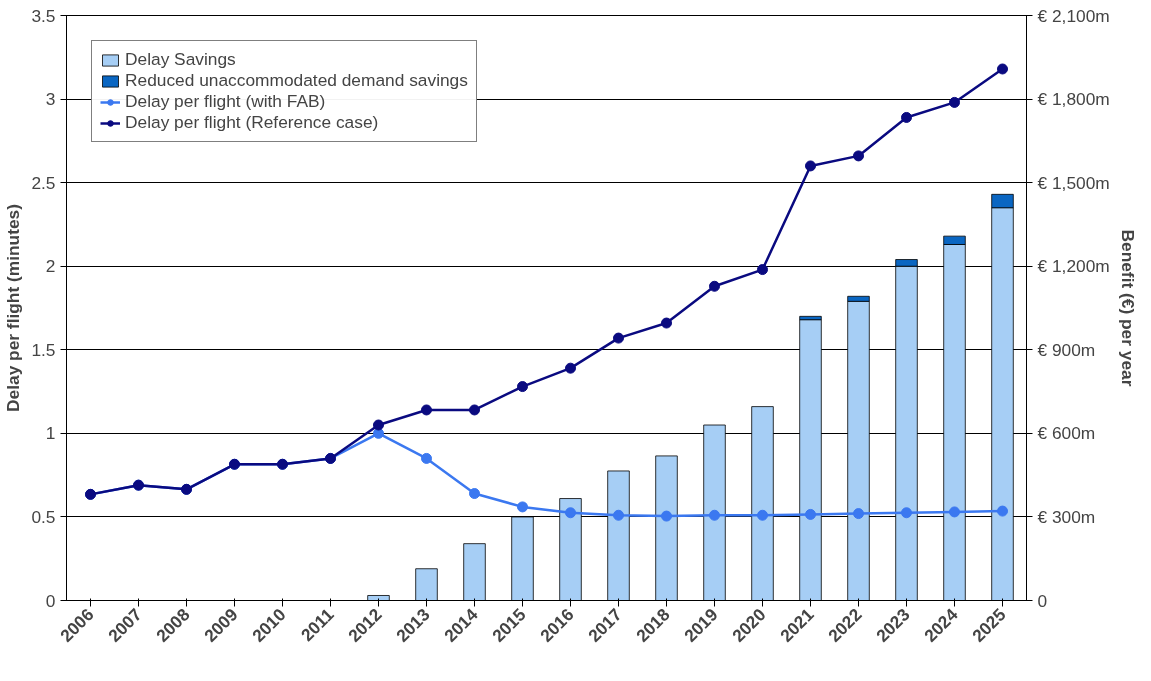 Image resolution: width=1151 pixels, height=681 pixels. Describe the element at coordinates (50, 600) in the screenshot. I see `y-tick-label: 0` at that location.